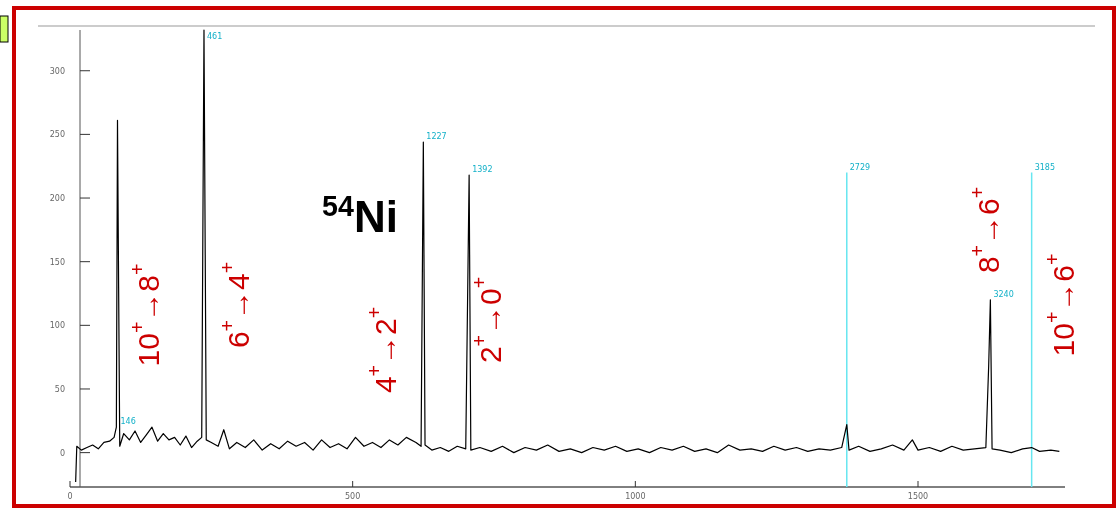 The image size is (1118, 510). Describe the element at coordinates (59, 389) in the screenshot. I see `y-tick-label: 50` at that location.